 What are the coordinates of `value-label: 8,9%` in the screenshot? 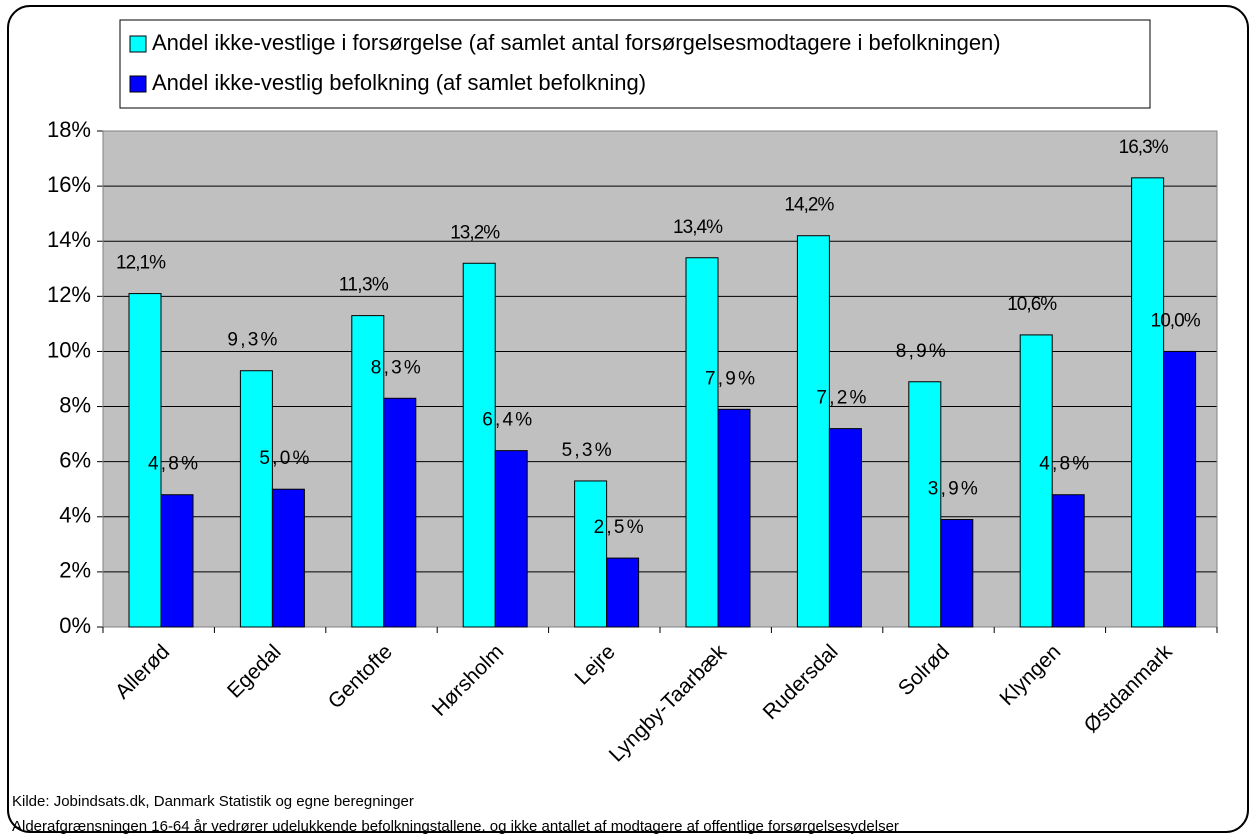 It's located at (921, 351).